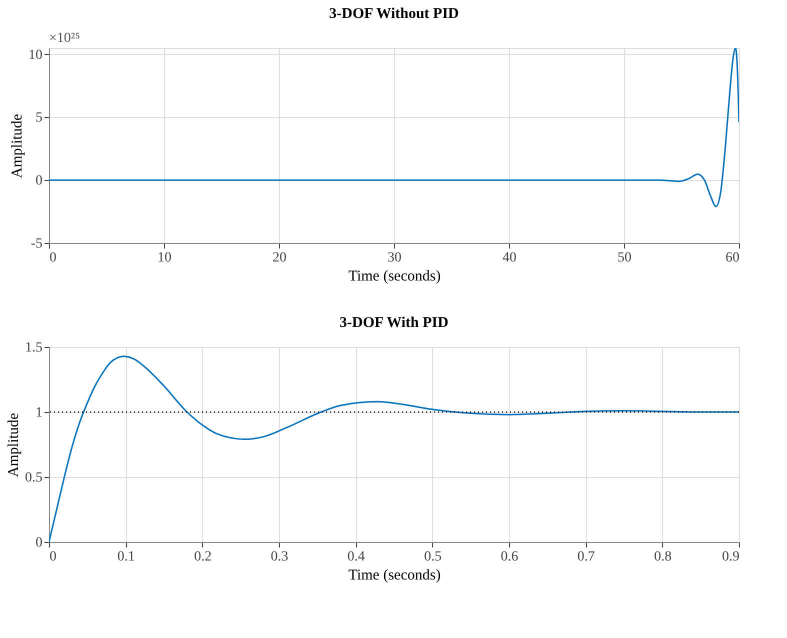 The height and width of the screenshot is (638, 787). I want to click on y-tick-label: 5, so click(39, 118).